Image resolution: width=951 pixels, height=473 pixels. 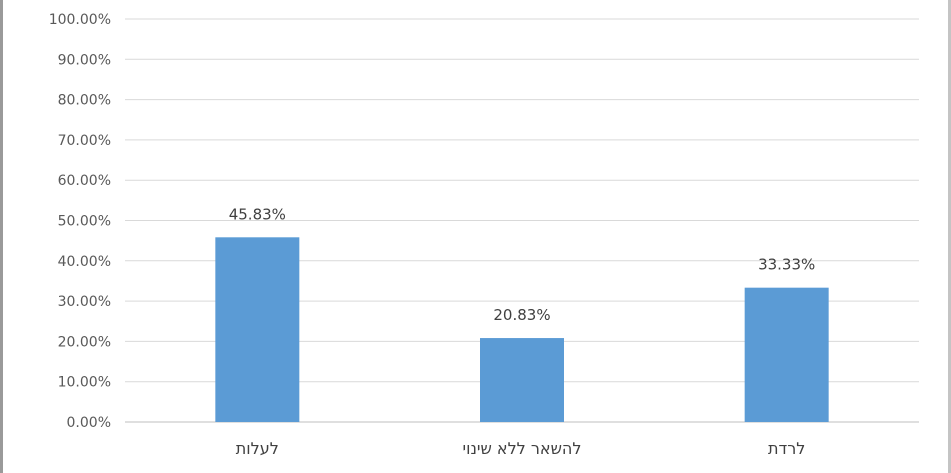 What do you see at coordinates (84, 342) in the screenshot?
I see `y-tick-label: 20.00%` at bounding box center [84, 342].